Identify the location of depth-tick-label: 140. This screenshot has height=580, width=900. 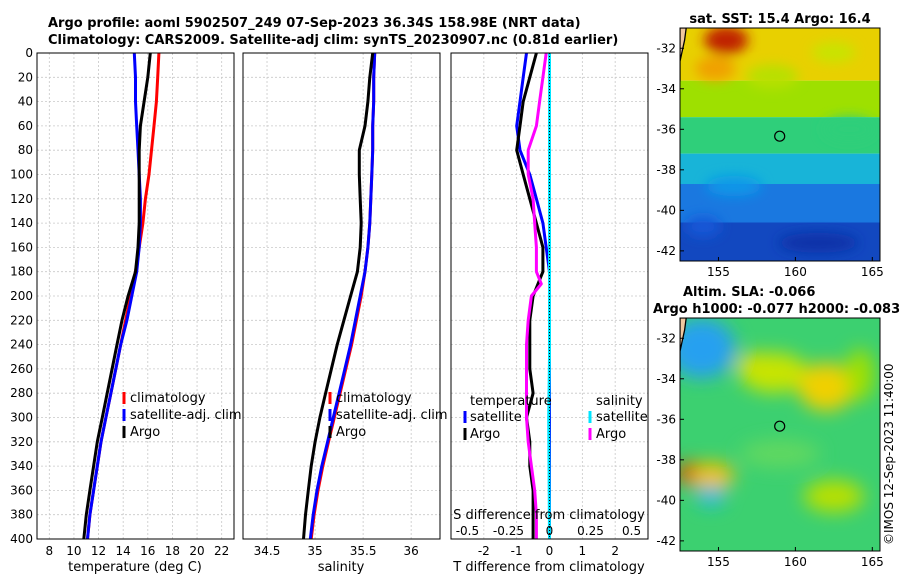
(21, 223).